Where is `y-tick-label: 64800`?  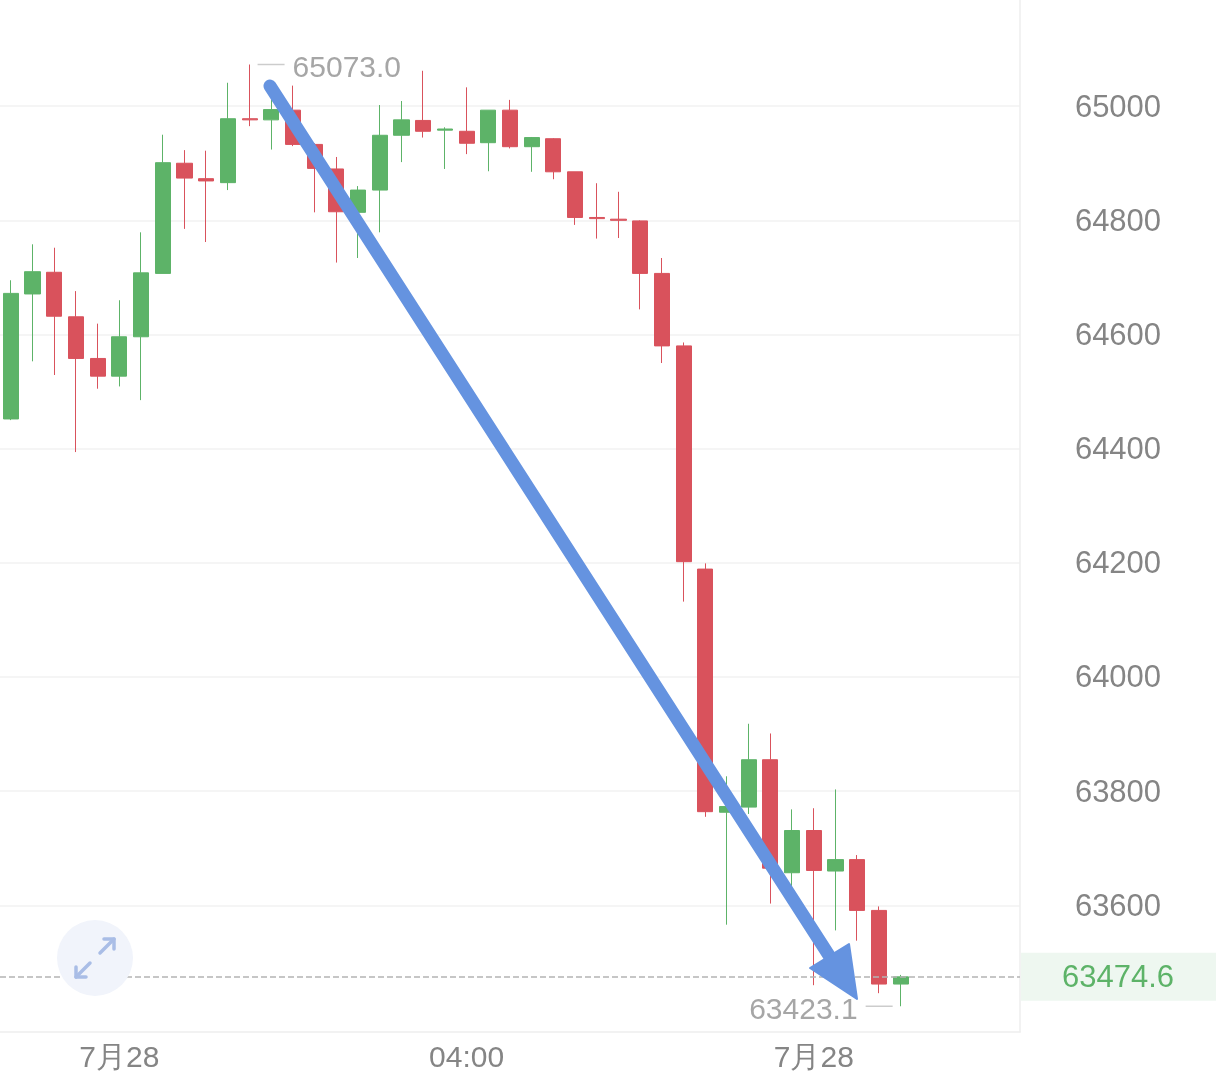
y-tick-label: 64800 is located at coordinates (1118, 220).